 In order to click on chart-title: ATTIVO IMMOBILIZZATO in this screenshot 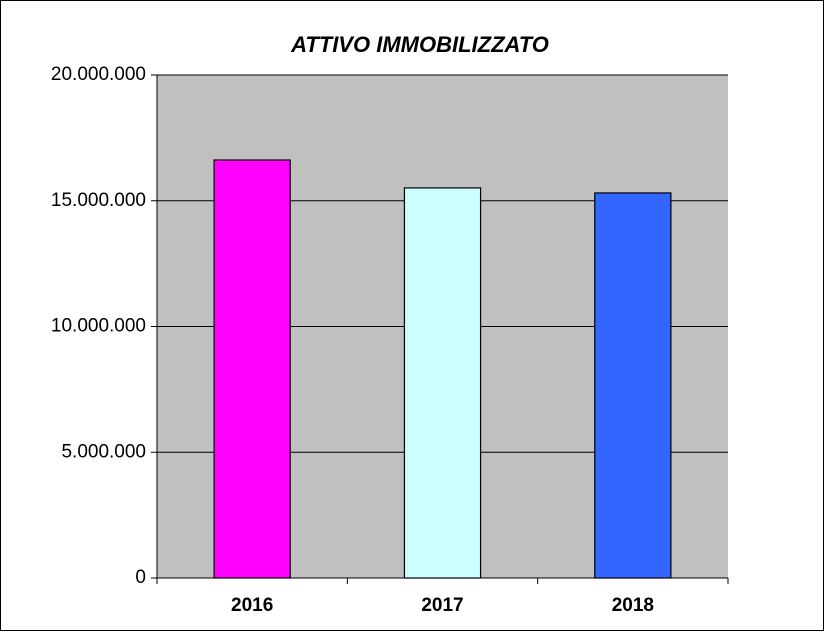, I will do `click(419, 44)`.